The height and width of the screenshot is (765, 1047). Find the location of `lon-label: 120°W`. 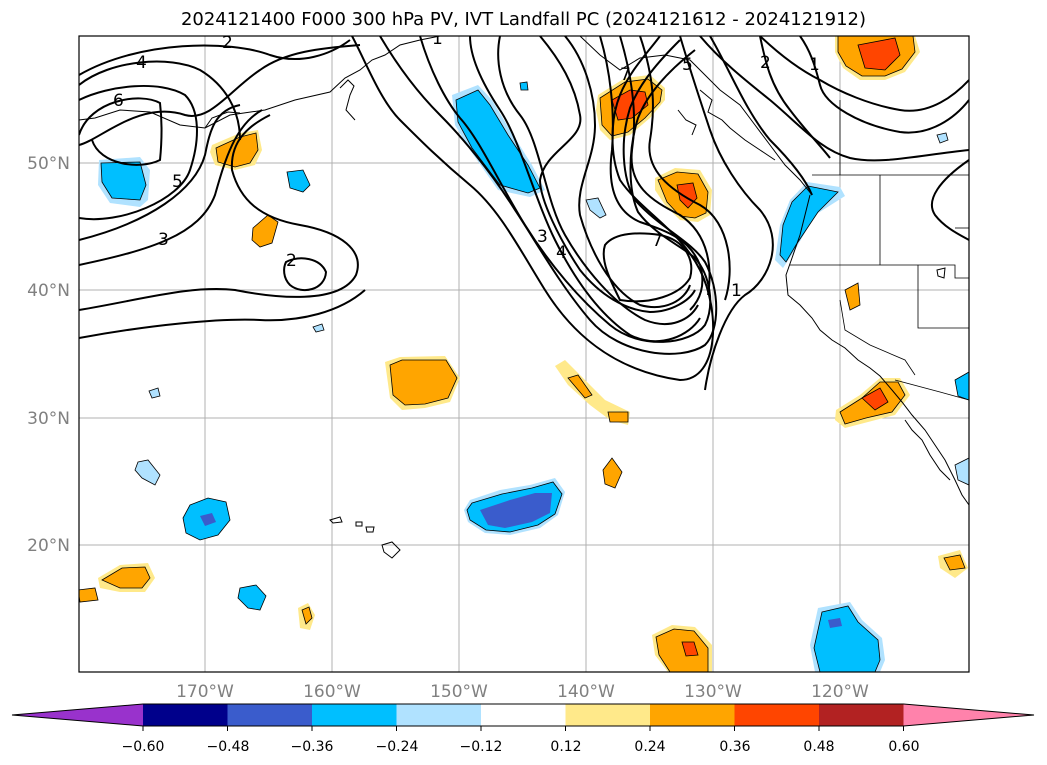

lon-label: 120°W is located at coordinates (840, 692).